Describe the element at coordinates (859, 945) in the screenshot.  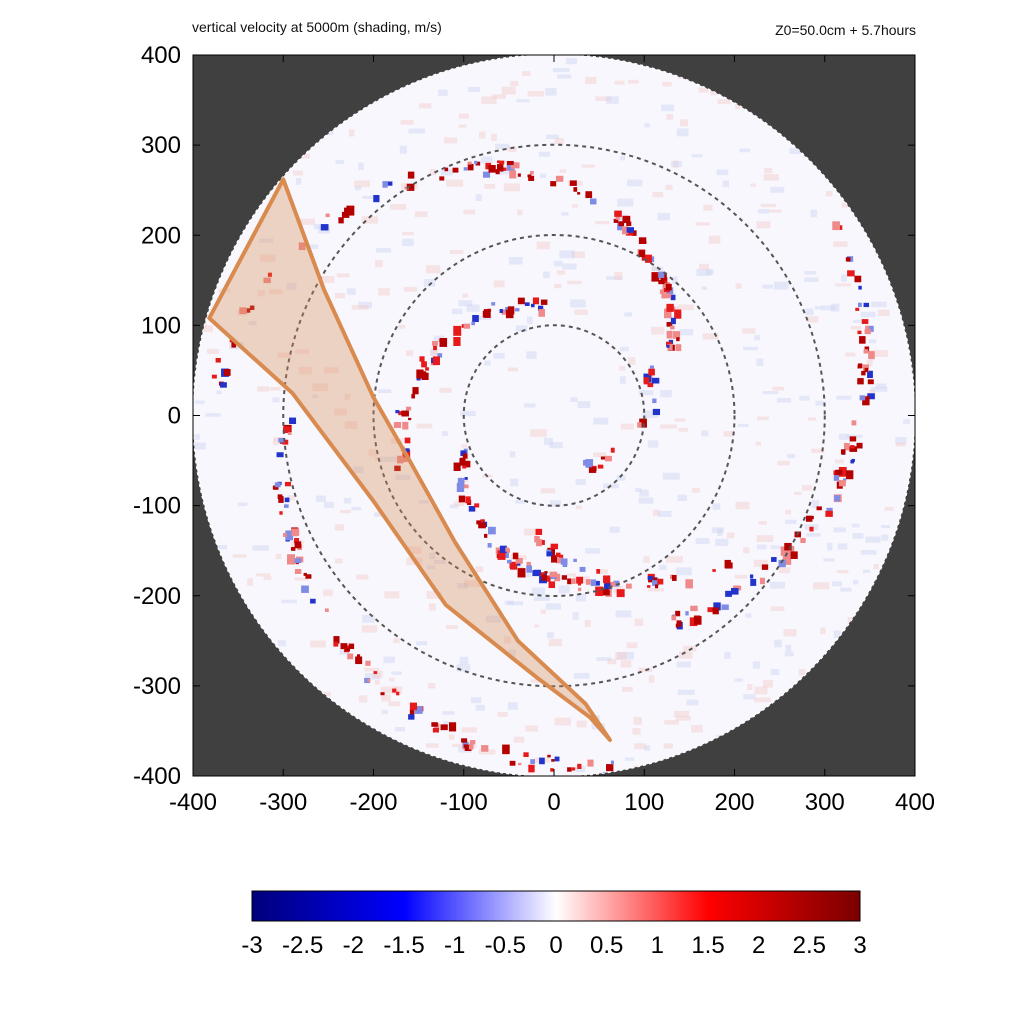
I see `colorbar-tick-label: 3` at that location.